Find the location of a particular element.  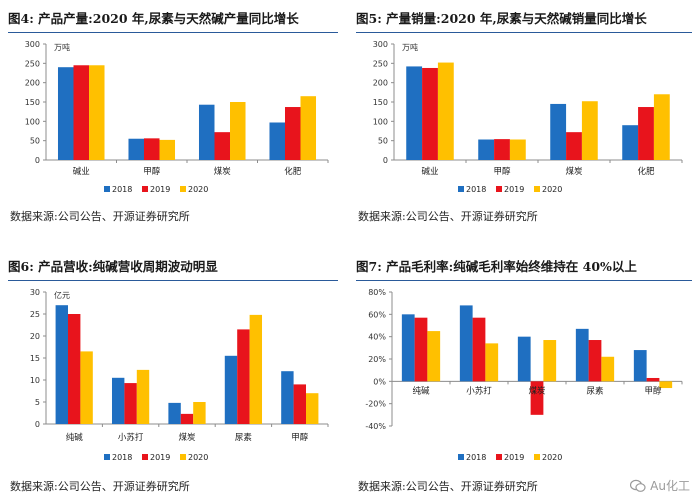

figure-6-title: 产品营收:纯碱营收周期波动明显 is located at coordinates (128, 266).